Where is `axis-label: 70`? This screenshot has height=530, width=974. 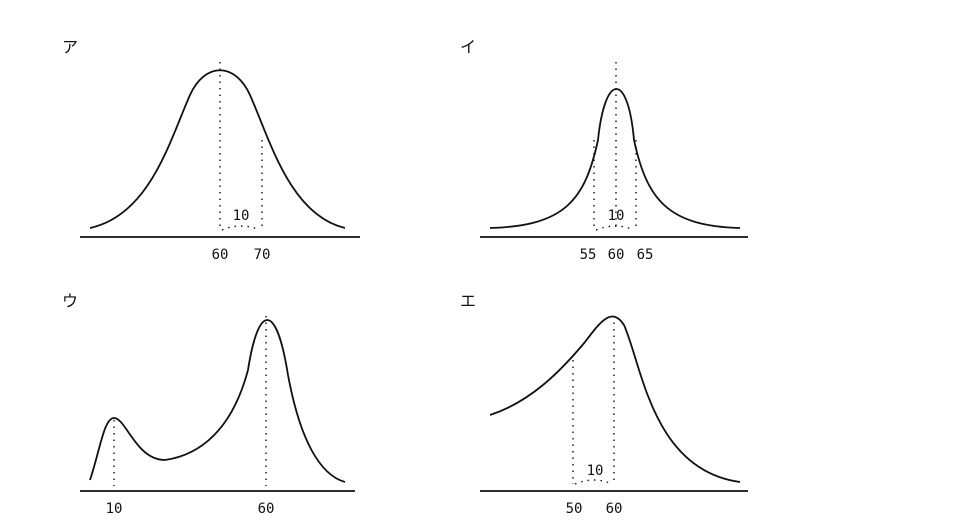 axis-label: 70 is located at coordinates (262, 255).